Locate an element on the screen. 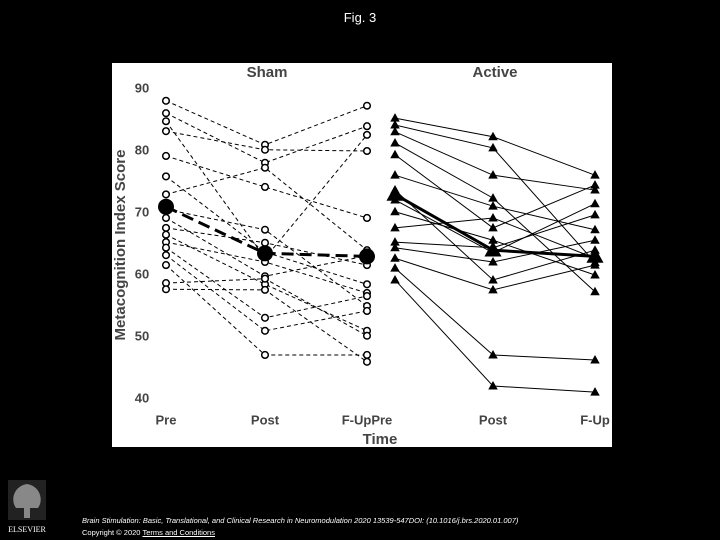 Image resolution: width=720 pixels, height=540 pixels. y-axis-label: Metacognition Index Score is located at coordinates (120, 245).